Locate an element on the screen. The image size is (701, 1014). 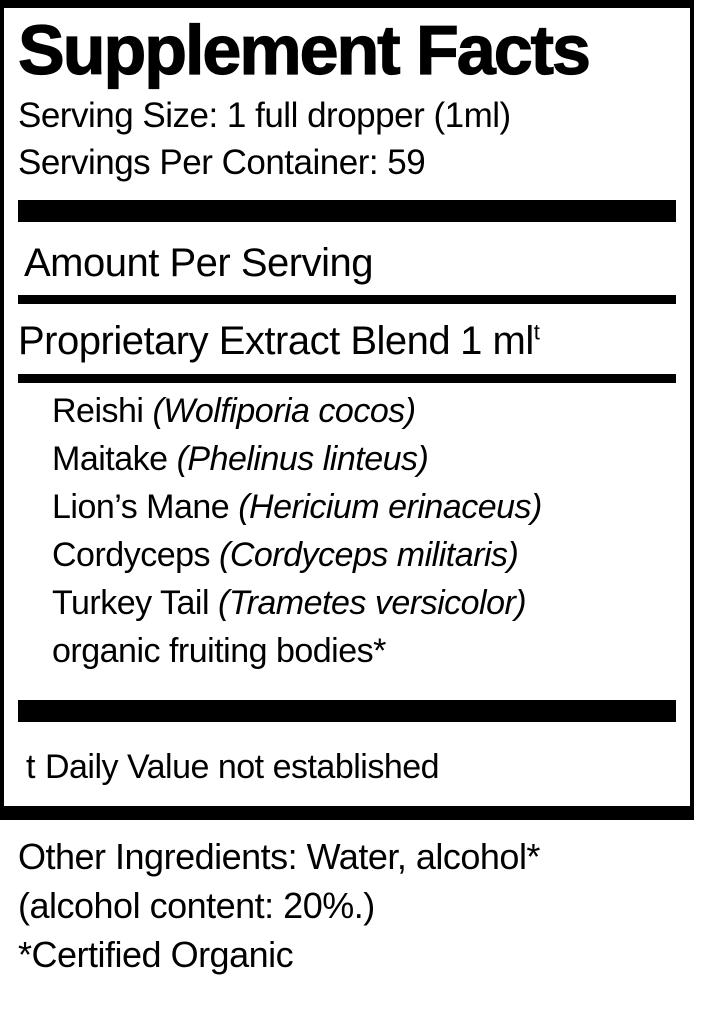
ingredient-line-turkey-tail: Turkey Tail (Trametes versicolor) is located at coordinates (364, 603).